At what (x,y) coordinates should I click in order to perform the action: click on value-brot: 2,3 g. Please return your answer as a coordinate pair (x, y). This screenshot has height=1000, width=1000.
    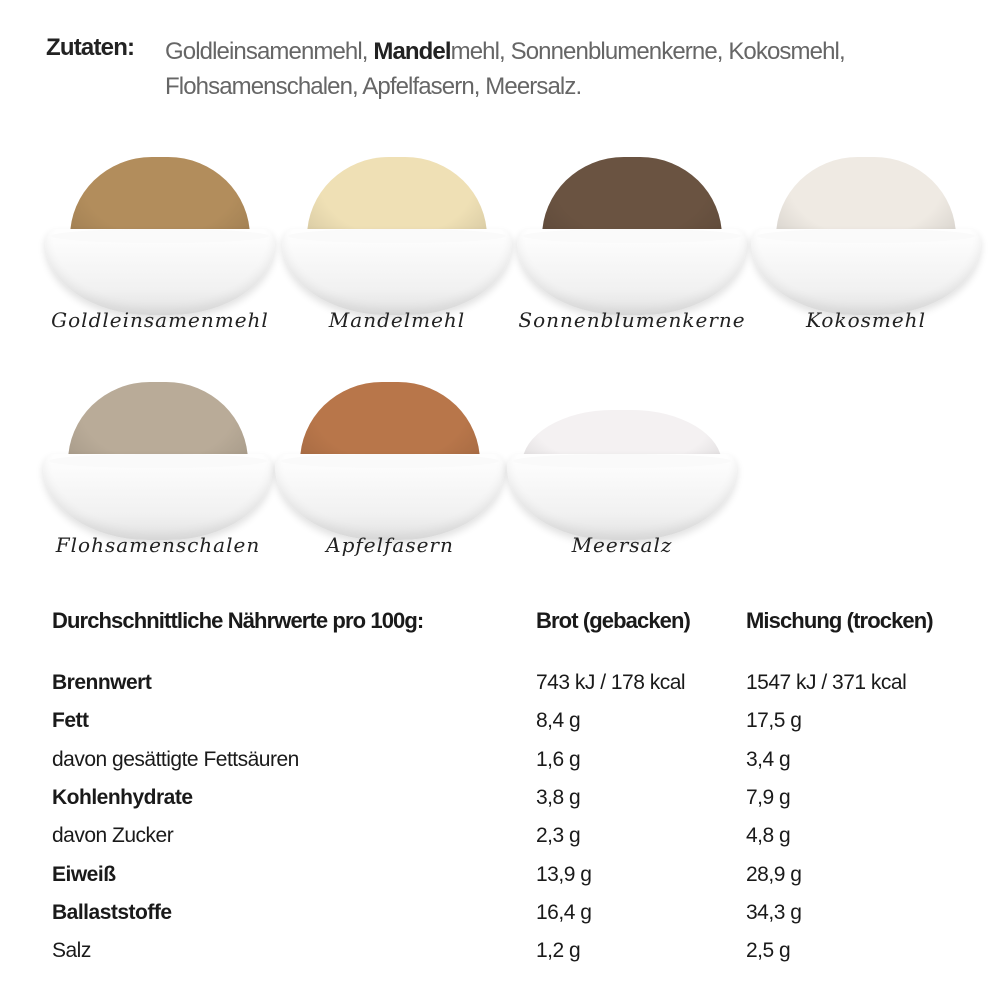
    Looking at the image, I should click on (558, 836).